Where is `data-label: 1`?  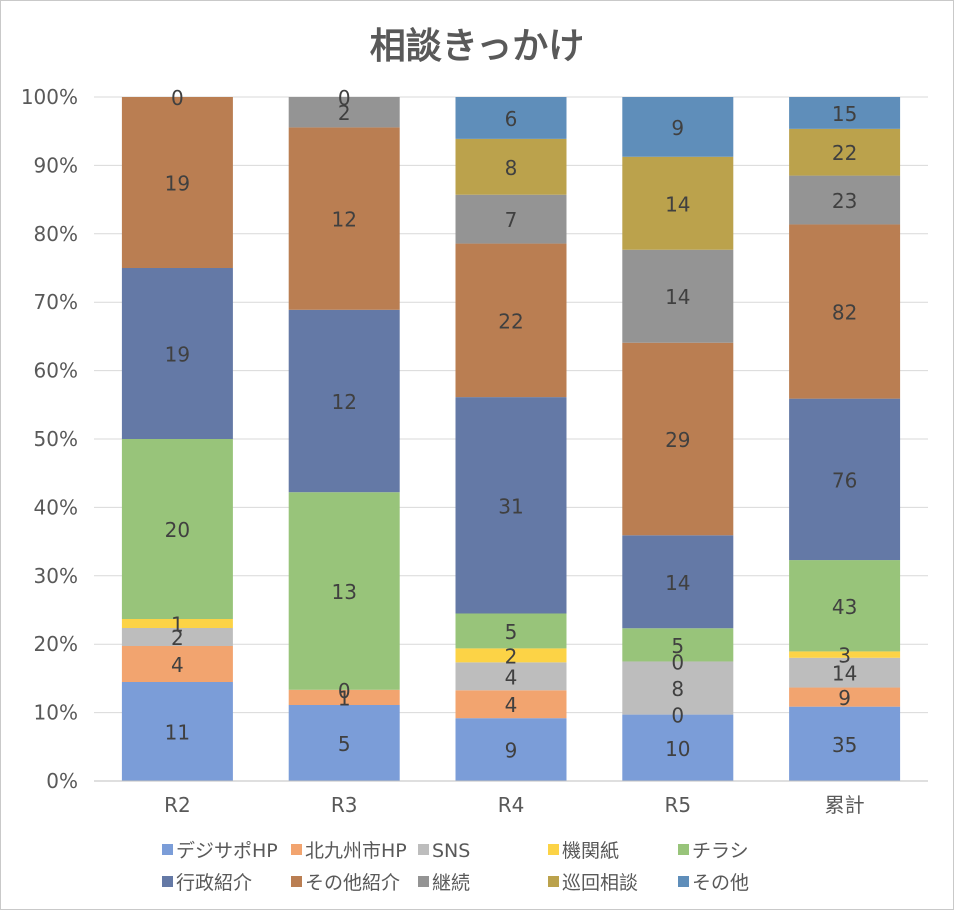
data-label: 1 is located at coordinates (177, 625).